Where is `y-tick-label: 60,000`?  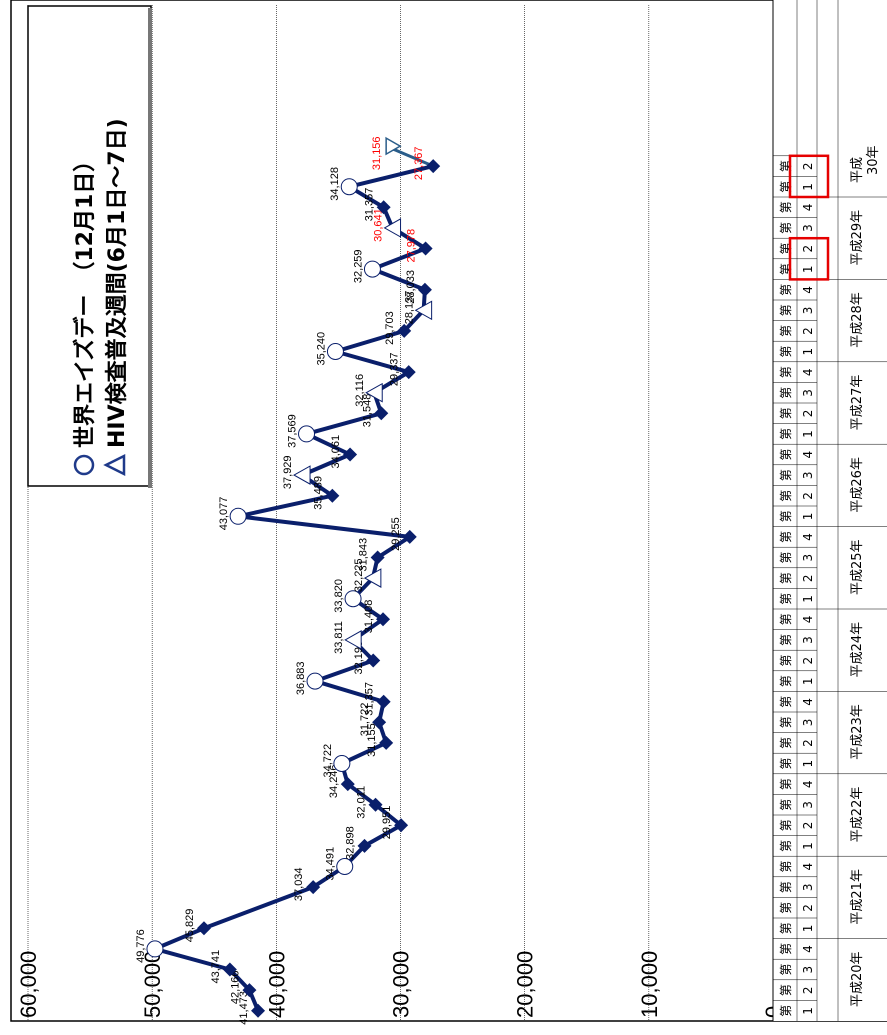 y-tick-label: 60,000 is located at coordinates (28, 984).